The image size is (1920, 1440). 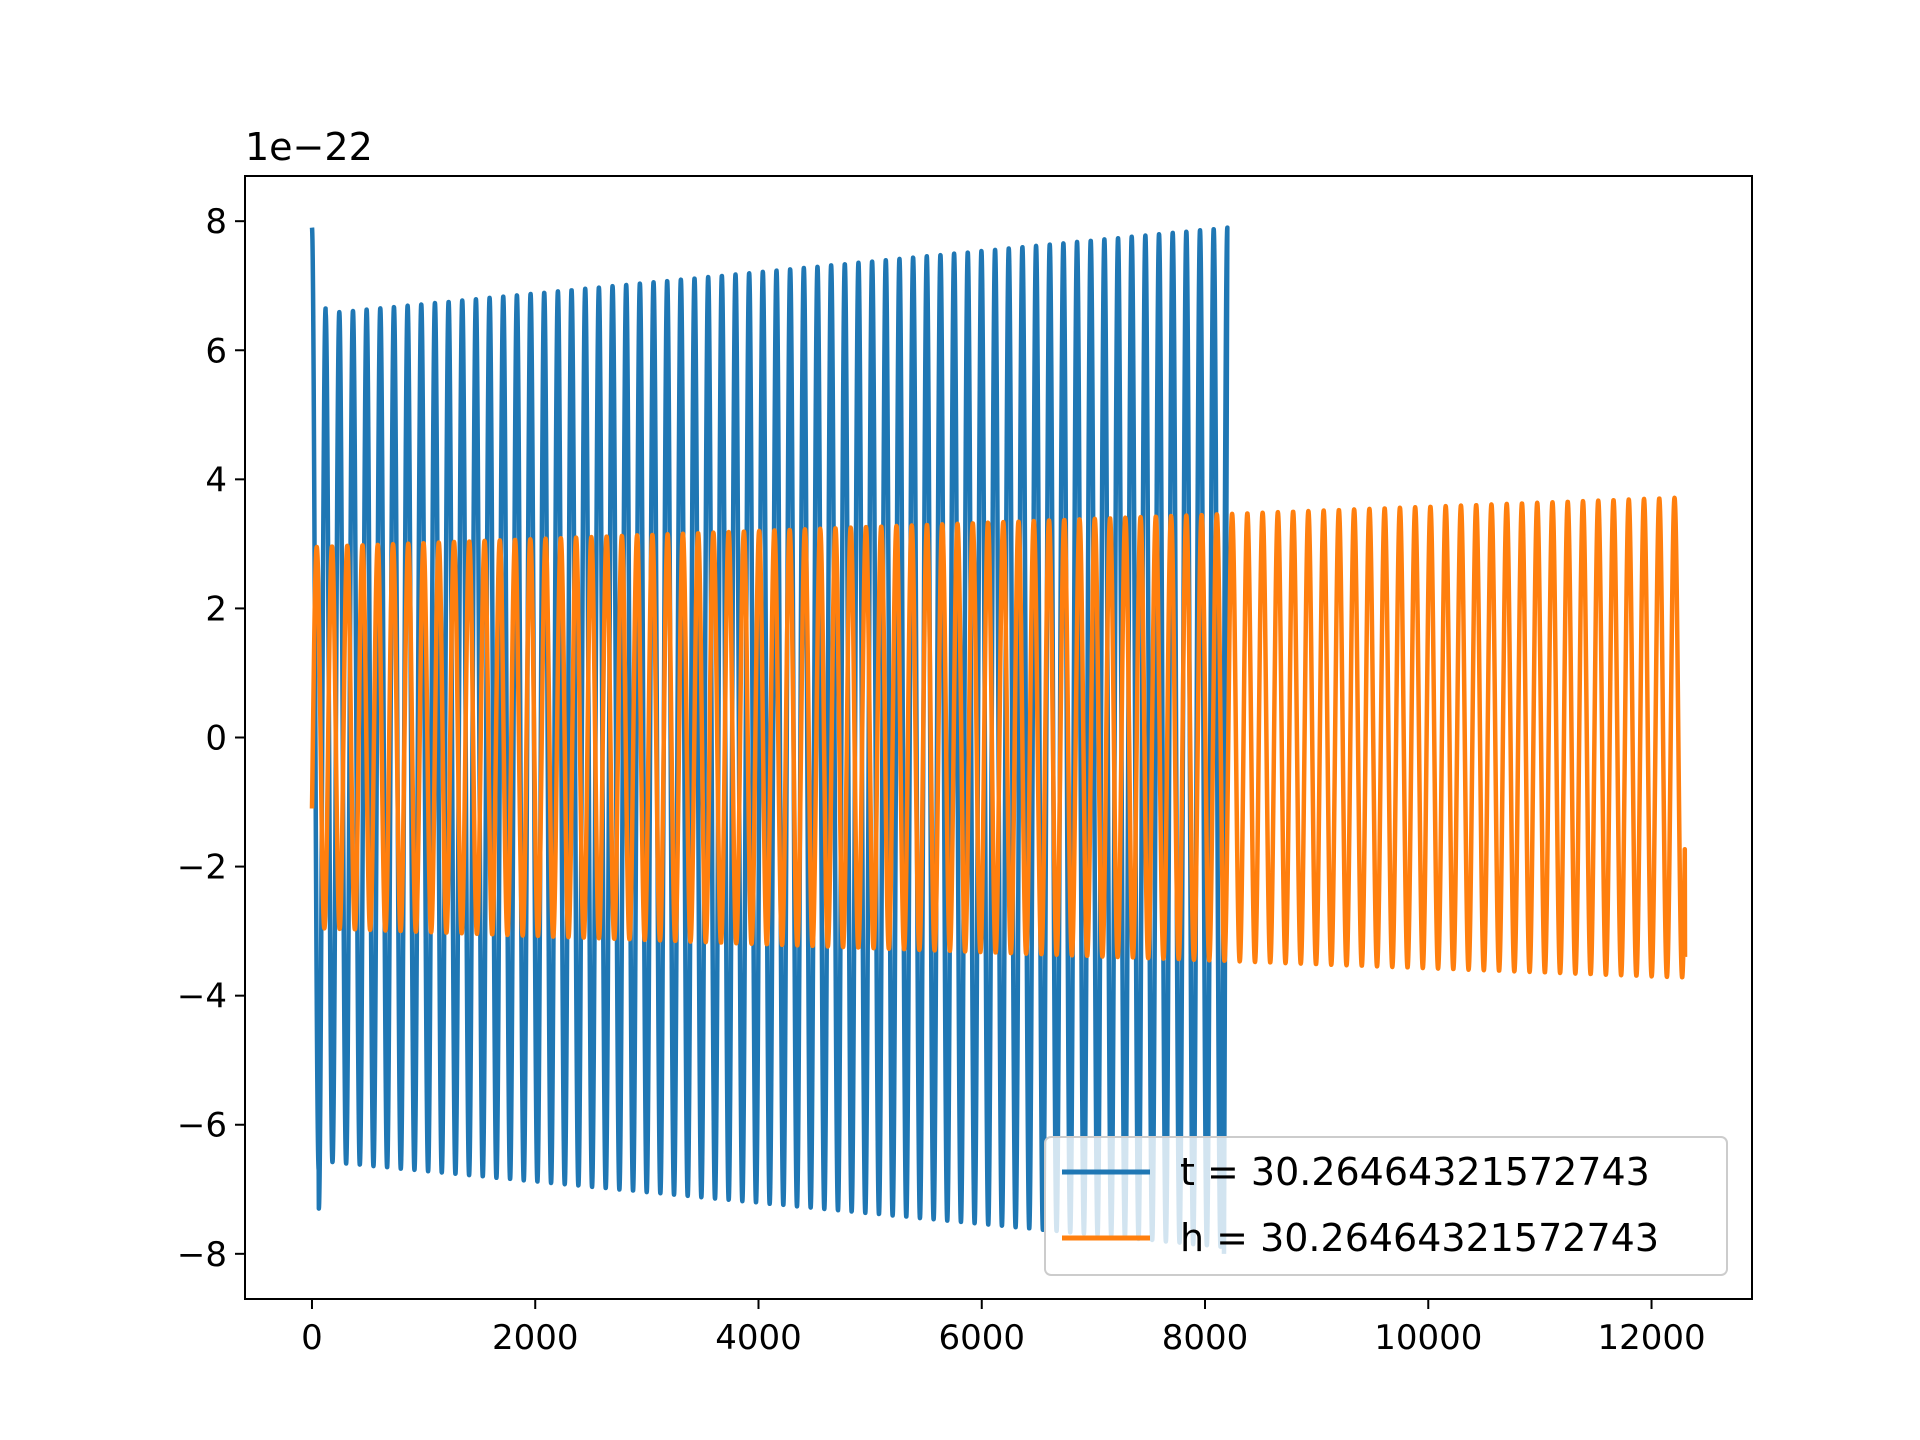 I want to click on x-tick-label: 0, so click(x=312, y=1338).